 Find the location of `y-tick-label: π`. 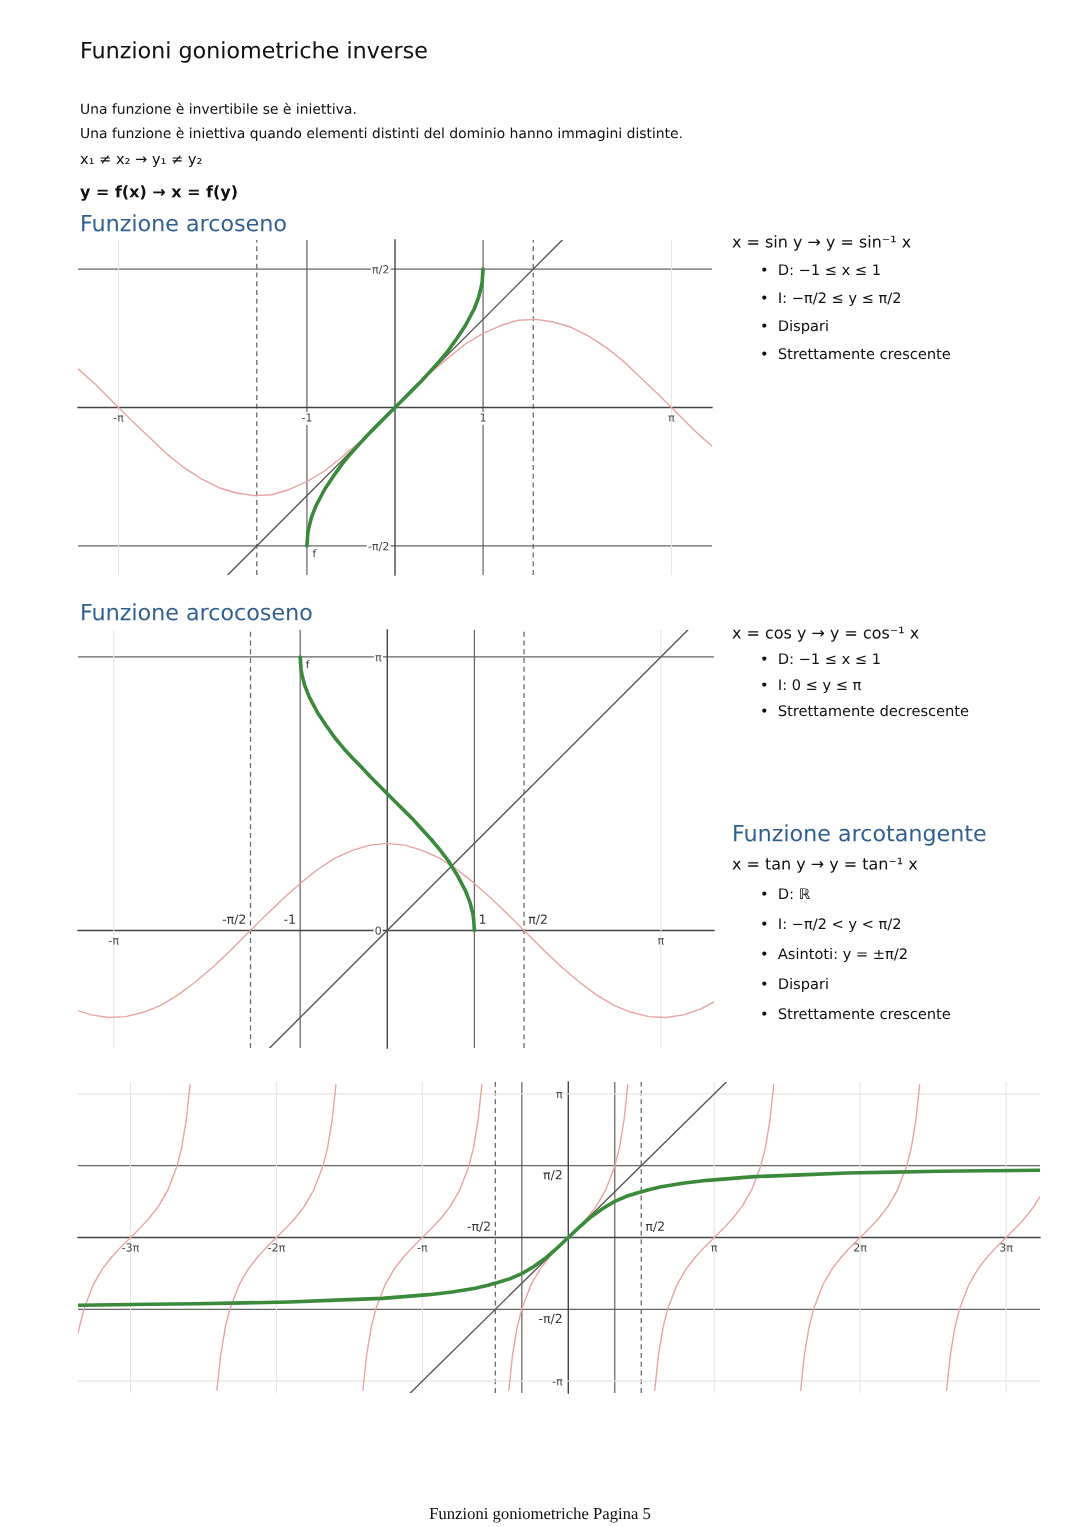

y-tick-label: π is located at coordinates (378, 658).